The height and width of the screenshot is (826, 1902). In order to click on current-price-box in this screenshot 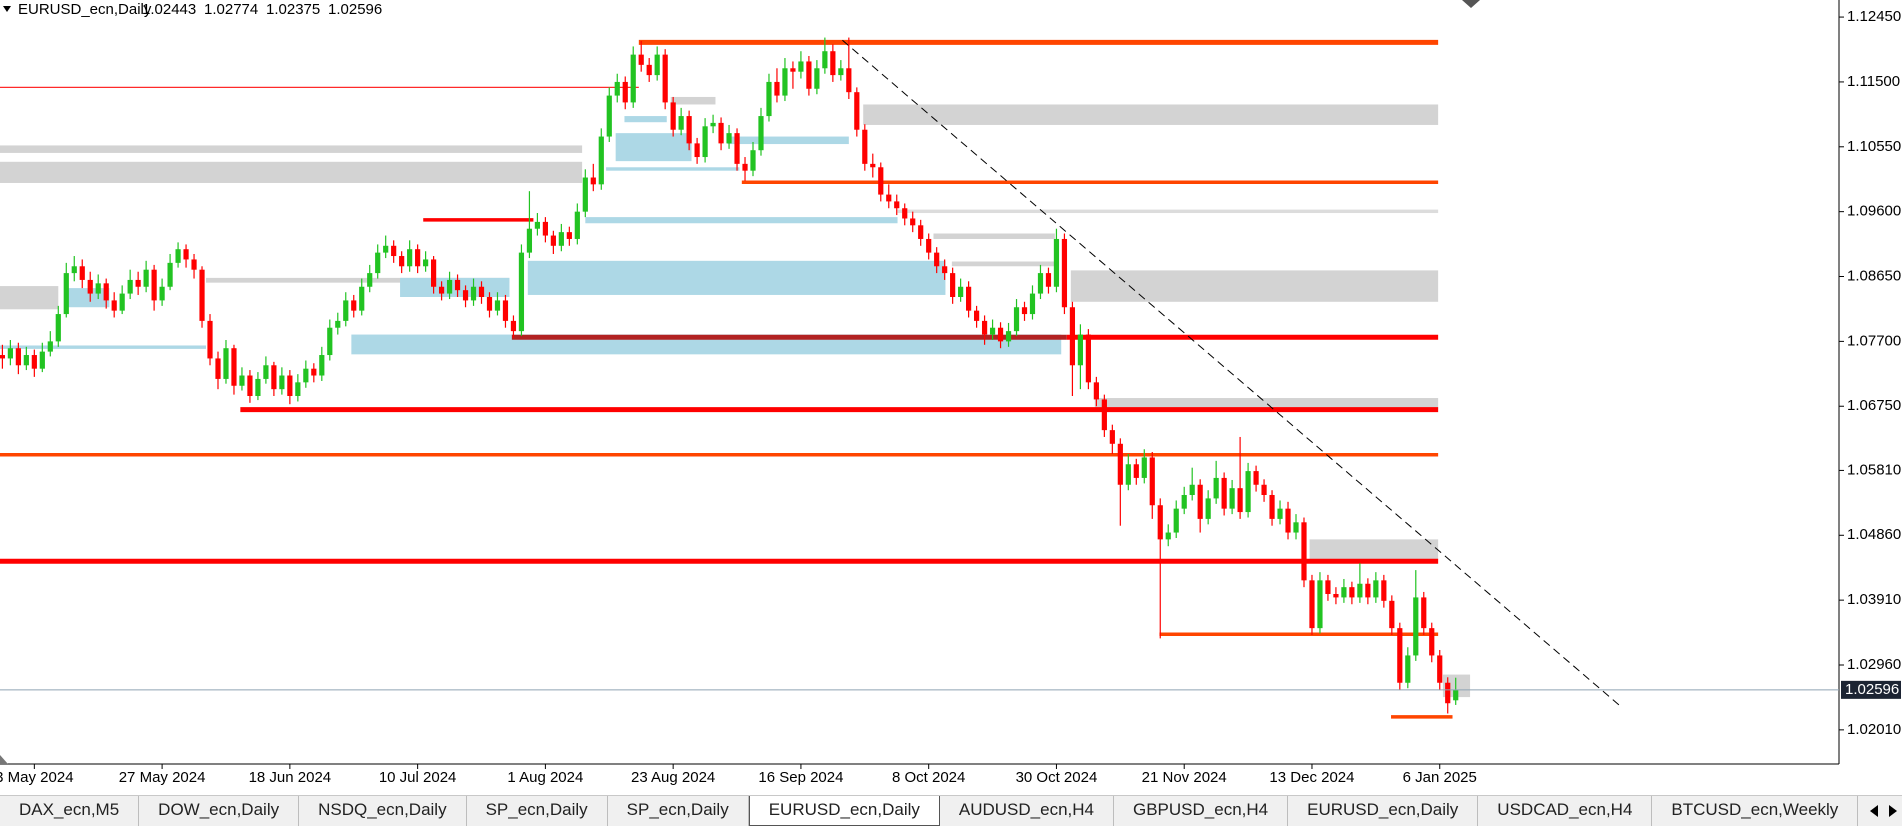, I will do `click(1871, 689)`.